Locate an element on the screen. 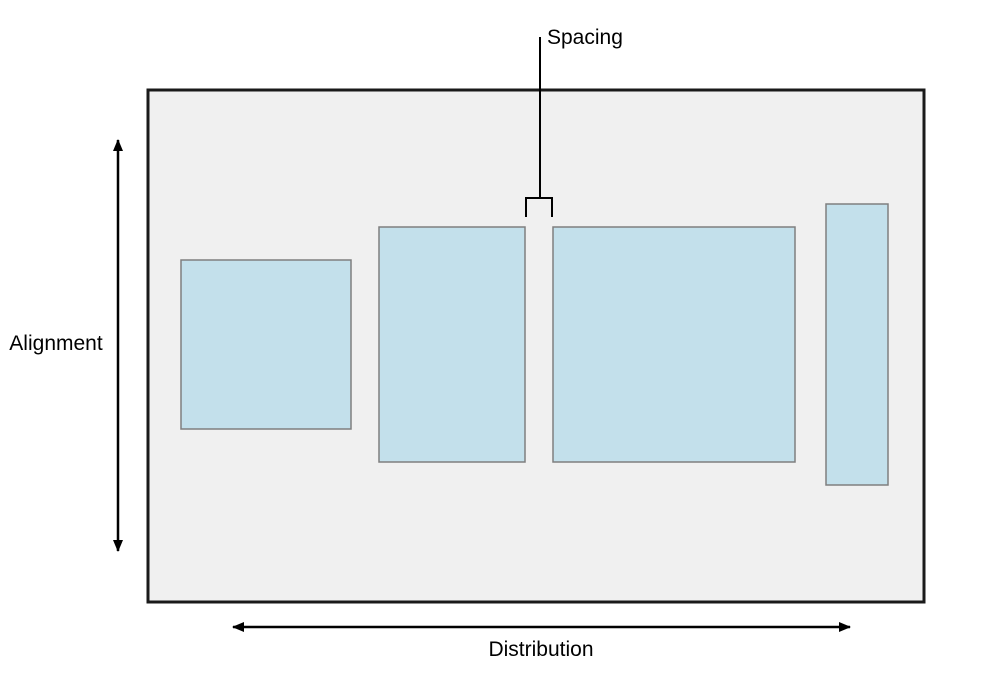  alignment-label: Alignment is located at coordinates (56, 343).